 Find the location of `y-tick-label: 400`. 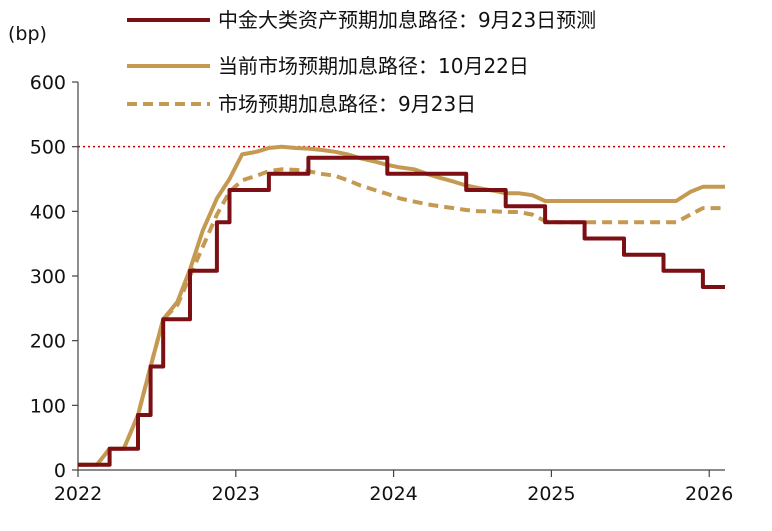

y-tick-label: 400 is located at coordinates (48, 212).